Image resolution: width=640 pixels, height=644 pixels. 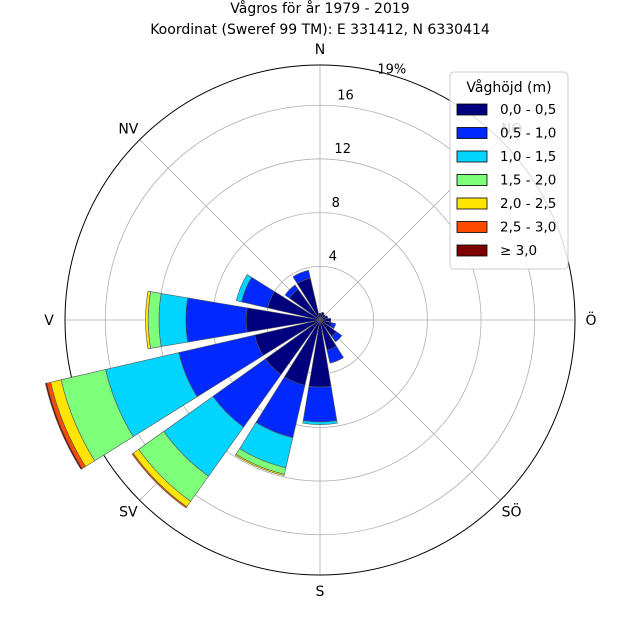 I want to click on legend-label: 1,5 - 2,0, so click(x=528, y=181).